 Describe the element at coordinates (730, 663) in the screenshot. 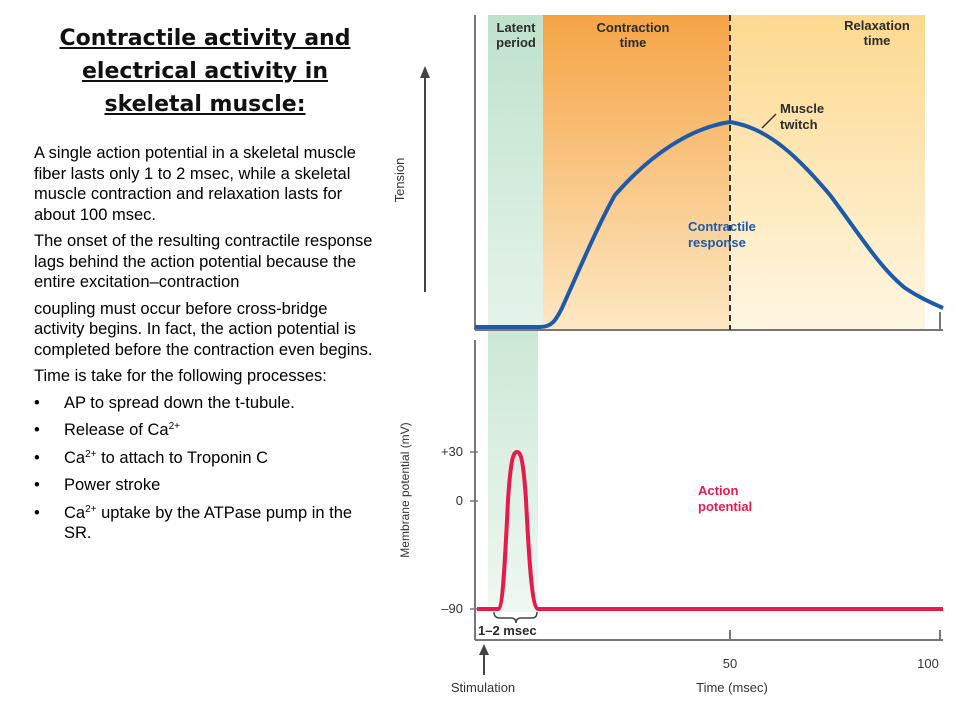

I see `x-tick-label-50: 50` at that location.